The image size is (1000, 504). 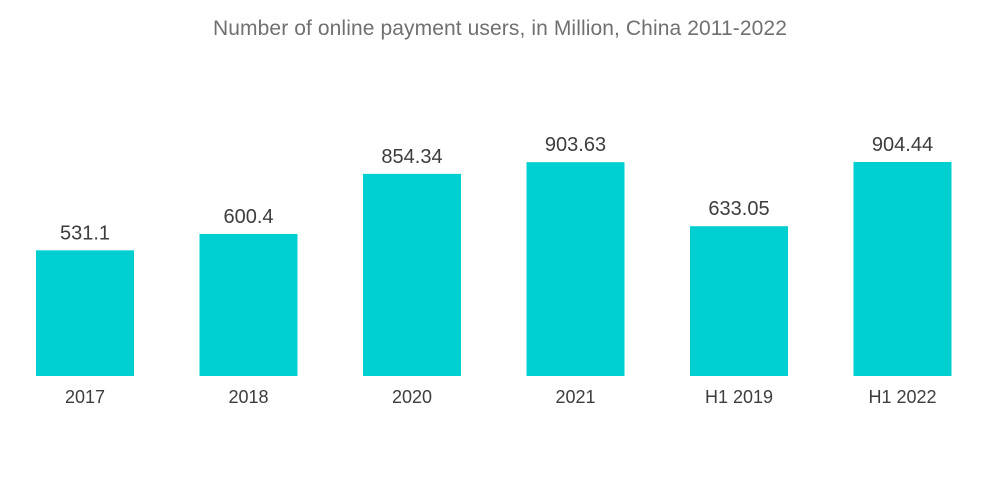 I want to click on data-label: 854.34, so click(x=411, y=157).